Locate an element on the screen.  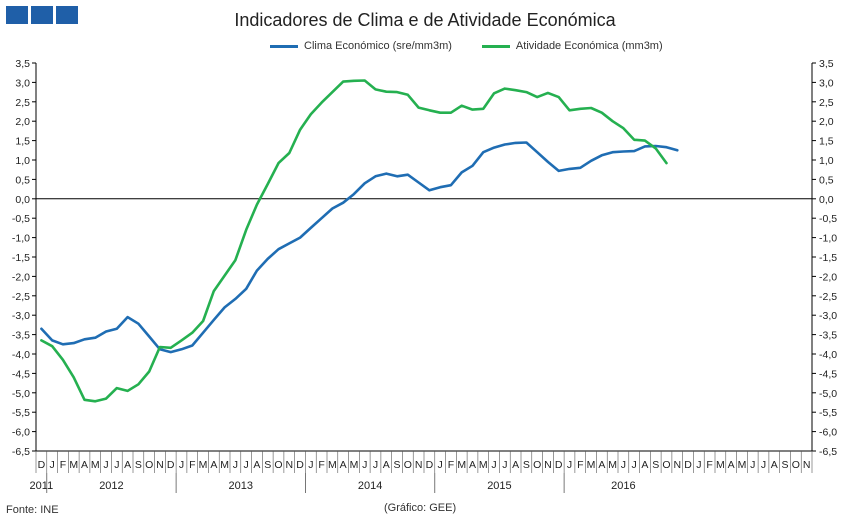
y-tick-label-right: -1,0 is located at coordinates (828, 239).